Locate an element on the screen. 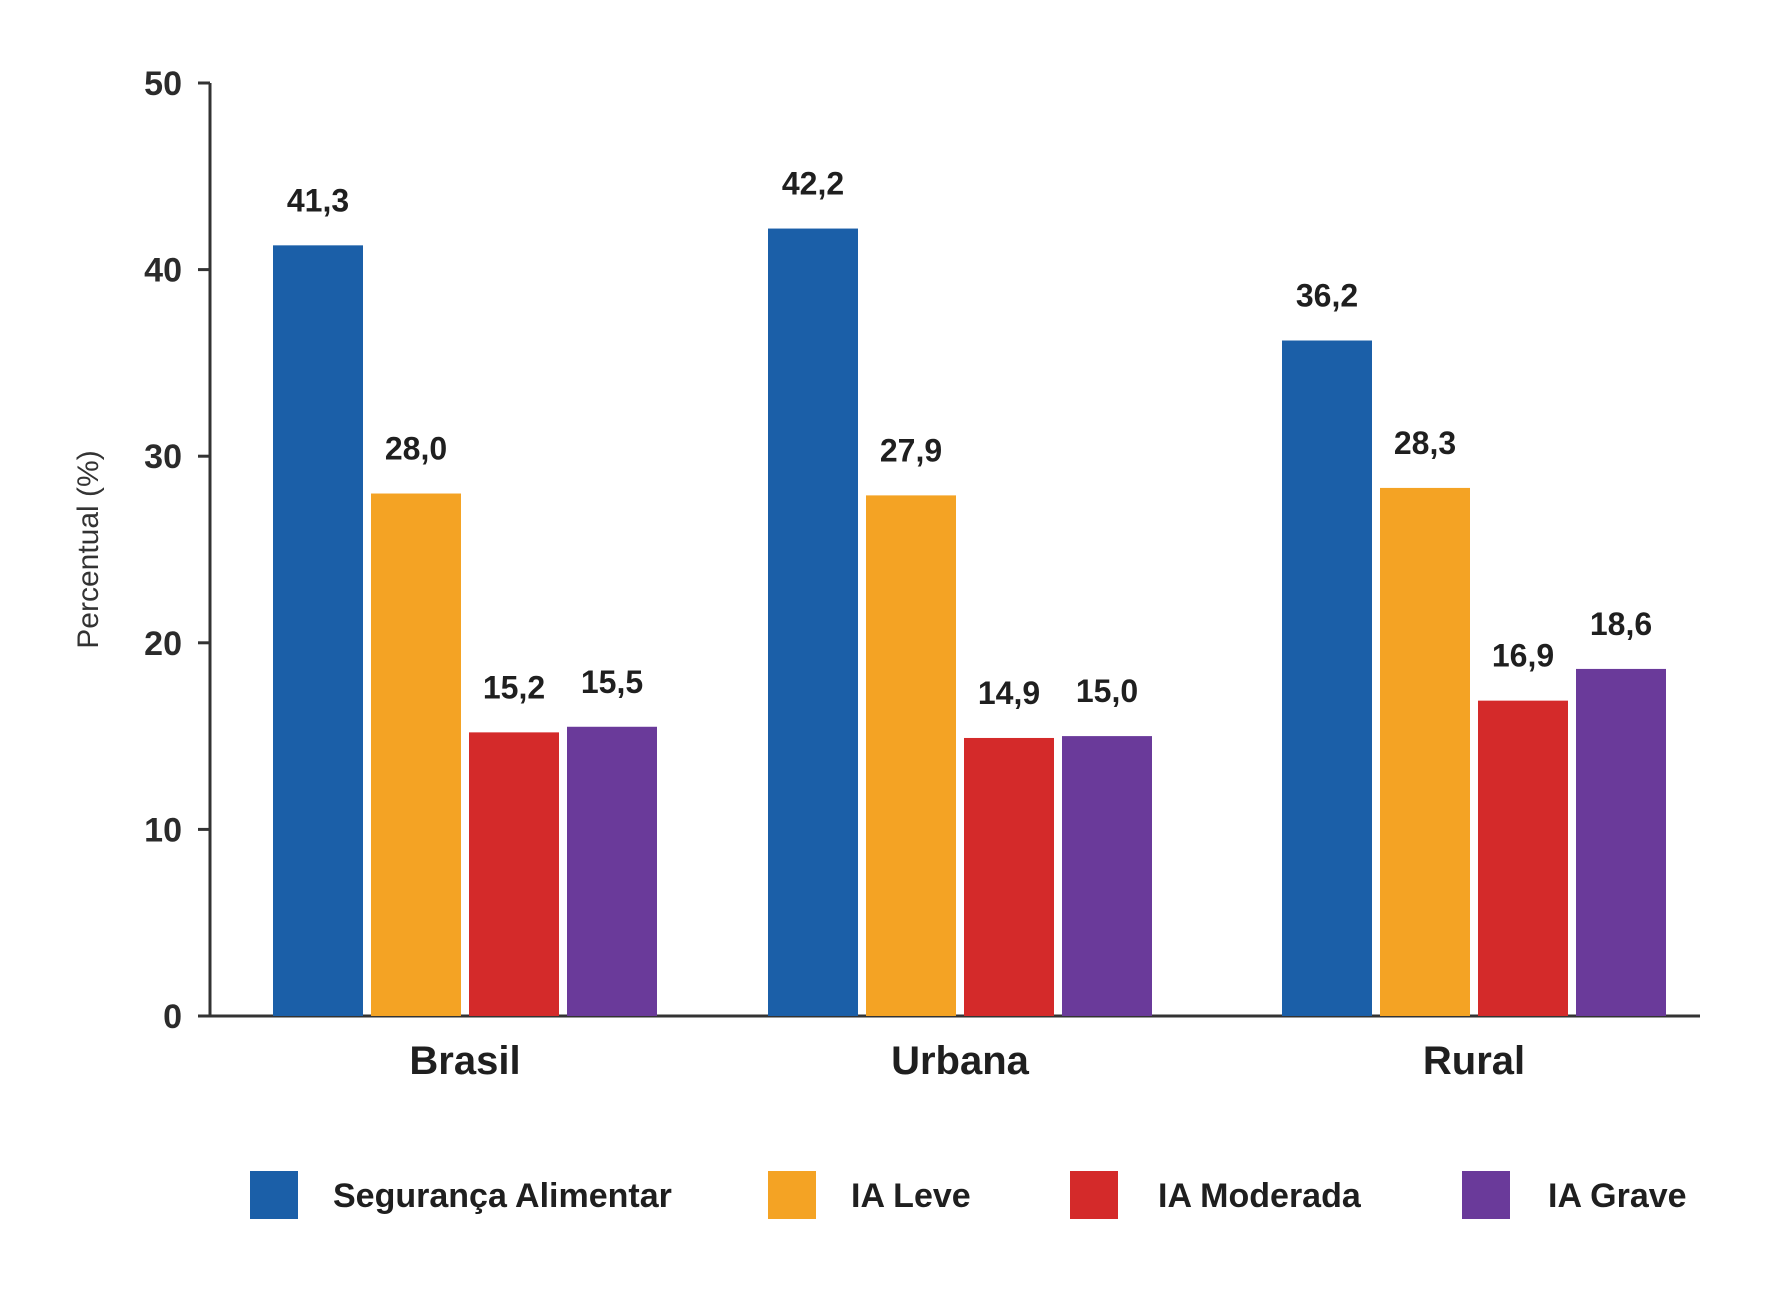  data-label: 27,9 is located at coordinates (911, 450).